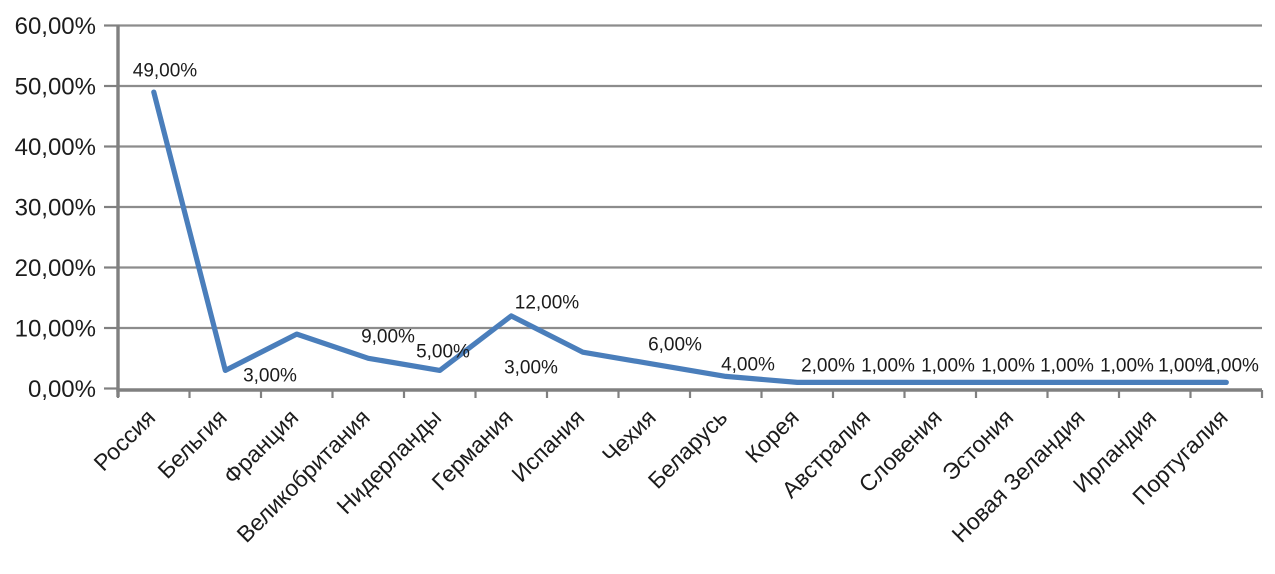  I want to click on x-category-label: Беларусь, so click(688, 449).